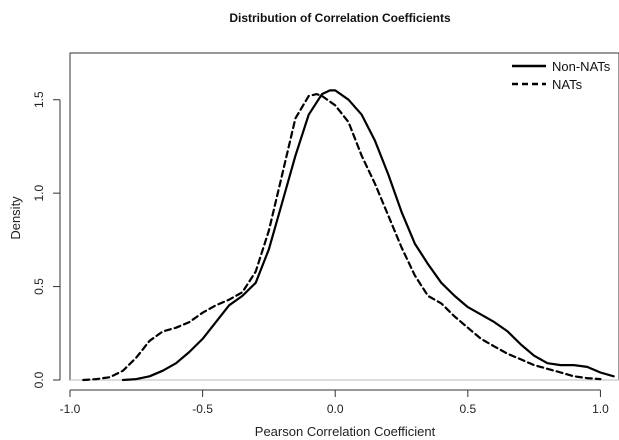 The width and height of the screenshot is (619, 440). I want to click on legend-label-nats: NATs, so click(567, 84).